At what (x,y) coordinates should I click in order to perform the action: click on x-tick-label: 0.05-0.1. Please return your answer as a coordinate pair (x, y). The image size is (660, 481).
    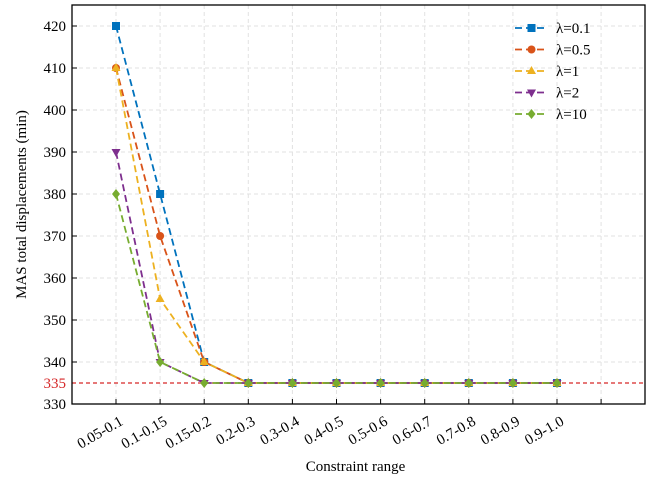
    Looking at the image, I should click on (100, 433).